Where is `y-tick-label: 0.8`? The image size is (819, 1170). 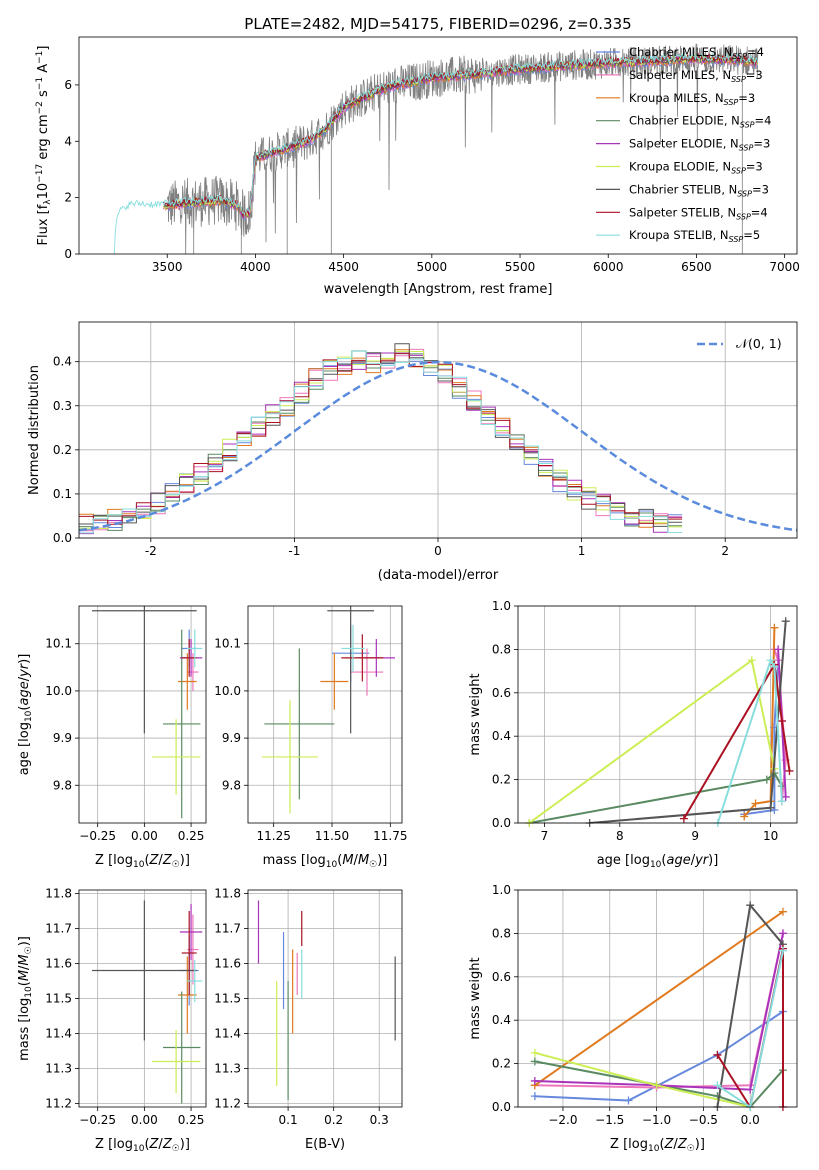
y-tick-label: 0.8 is located at coordinates (501, 649).